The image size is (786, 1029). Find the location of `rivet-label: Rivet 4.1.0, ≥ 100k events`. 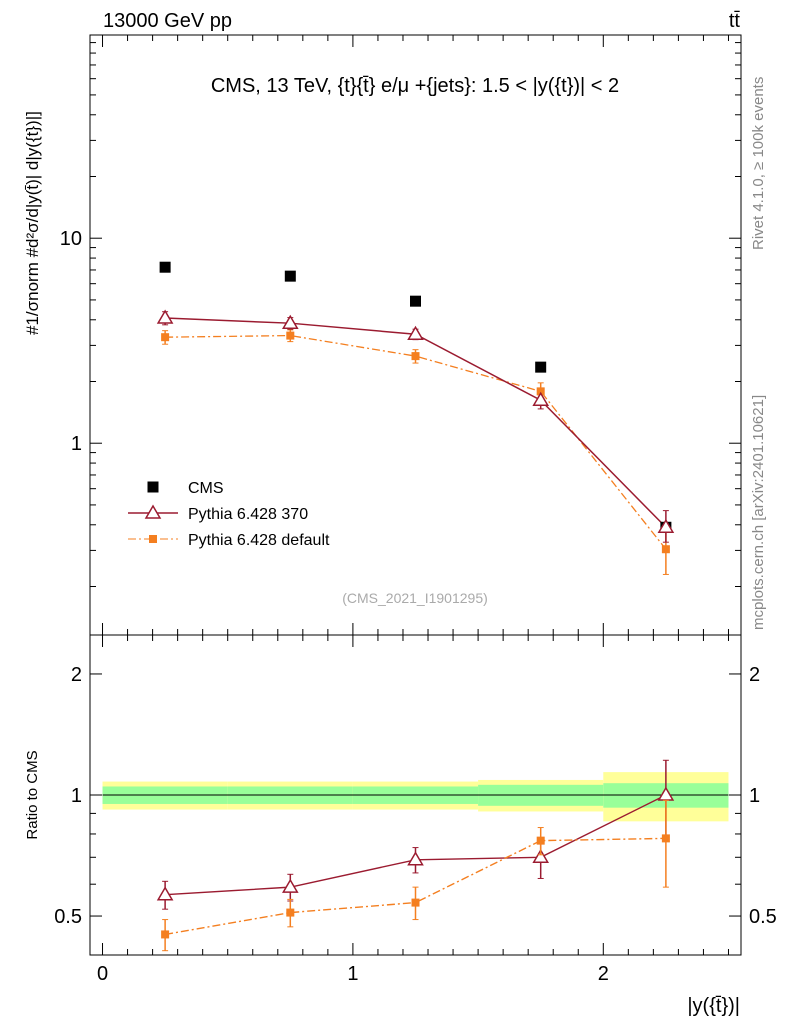

rivet-label: Rivet 4.1.0, ≥ 100k events is located at coordinates (758, 163).